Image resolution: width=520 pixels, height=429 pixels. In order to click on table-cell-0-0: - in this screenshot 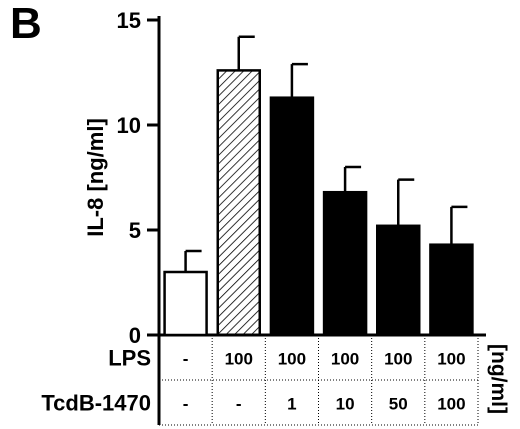, I will do `click(186, 359)`.